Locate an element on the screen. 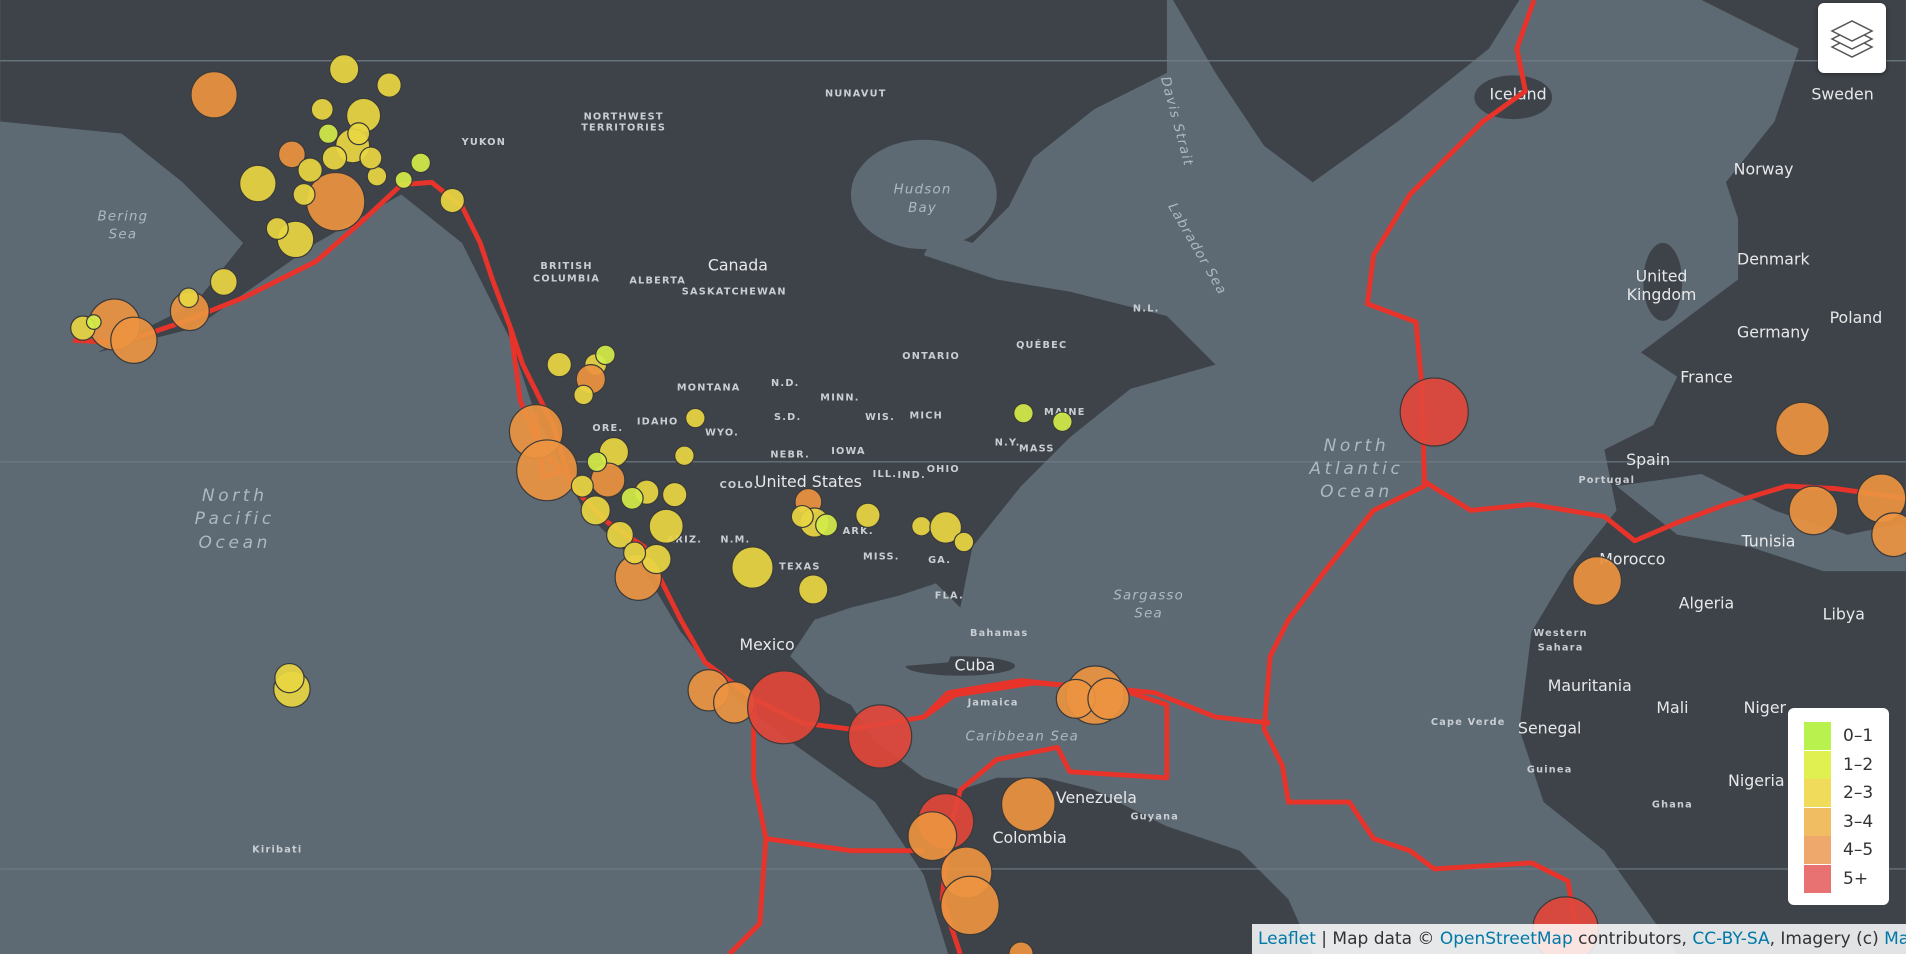 The height and width of the screenshot is (954, 1906). map-label: Guyana is located at coordinates (1154, 817).